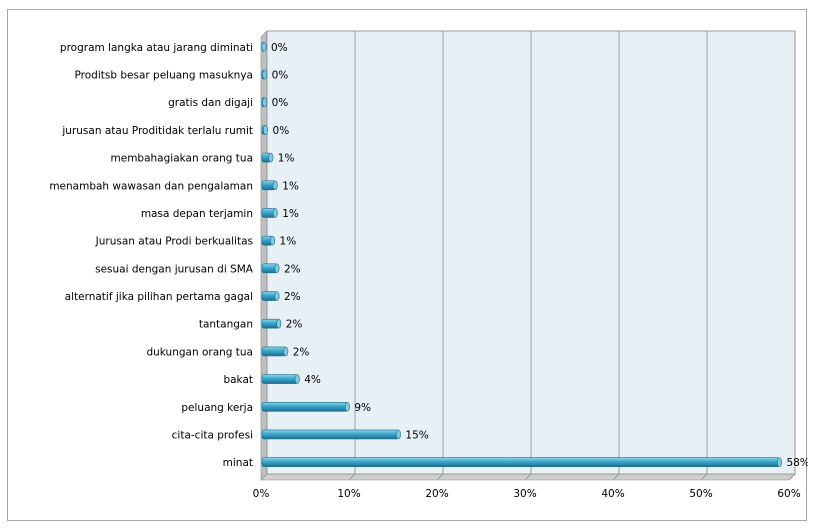 The height and width of the screenshot is (530, 814). Describe the element at coordinates (416, 435) in the screenshot. I see `data-label: 15%` at that location.